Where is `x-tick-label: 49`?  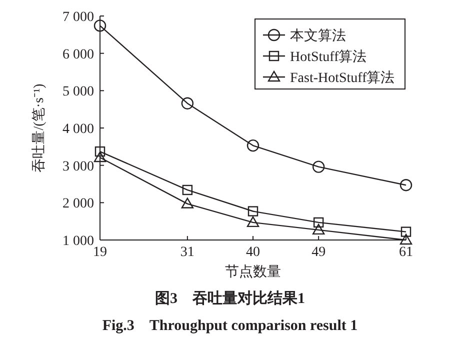 x-tick-label: 49 is located at coordinates (319, 252).